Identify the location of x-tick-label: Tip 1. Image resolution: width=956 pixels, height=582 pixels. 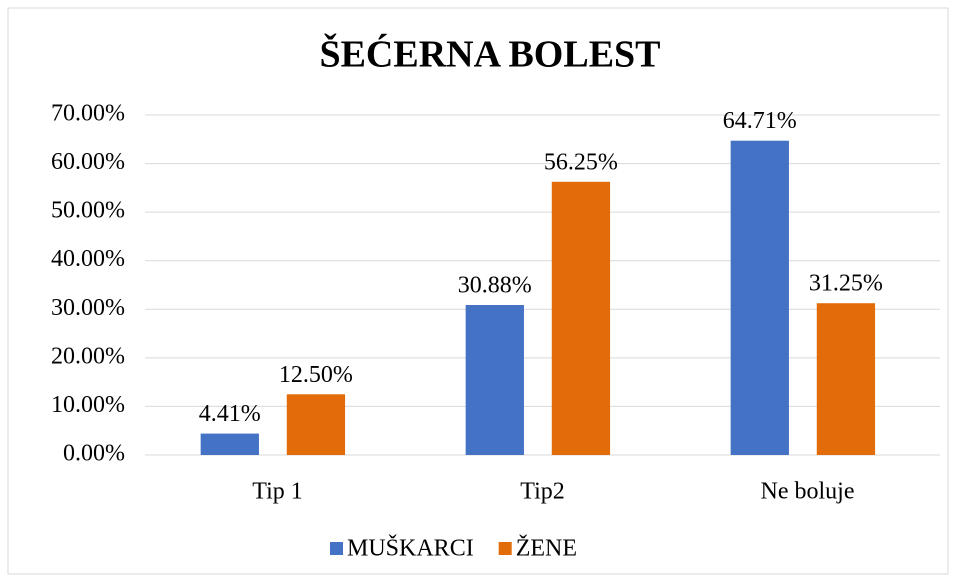
(277, 492).